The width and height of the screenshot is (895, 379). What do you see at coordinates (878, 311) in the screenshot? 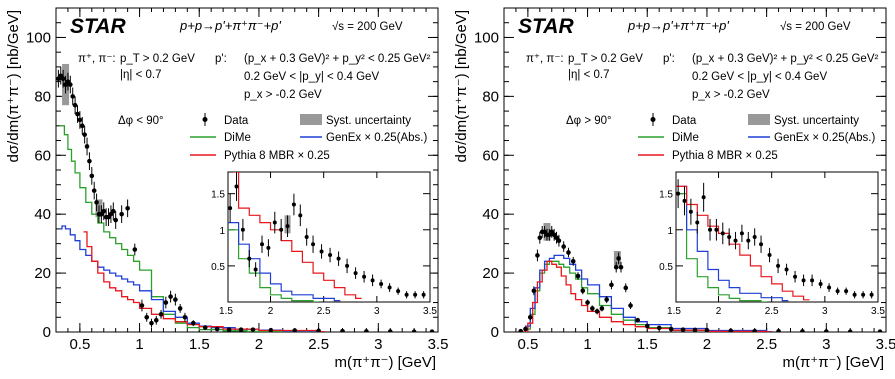
I see `inset-x-tick-label: 3.5` at bounding box center [878, 311].